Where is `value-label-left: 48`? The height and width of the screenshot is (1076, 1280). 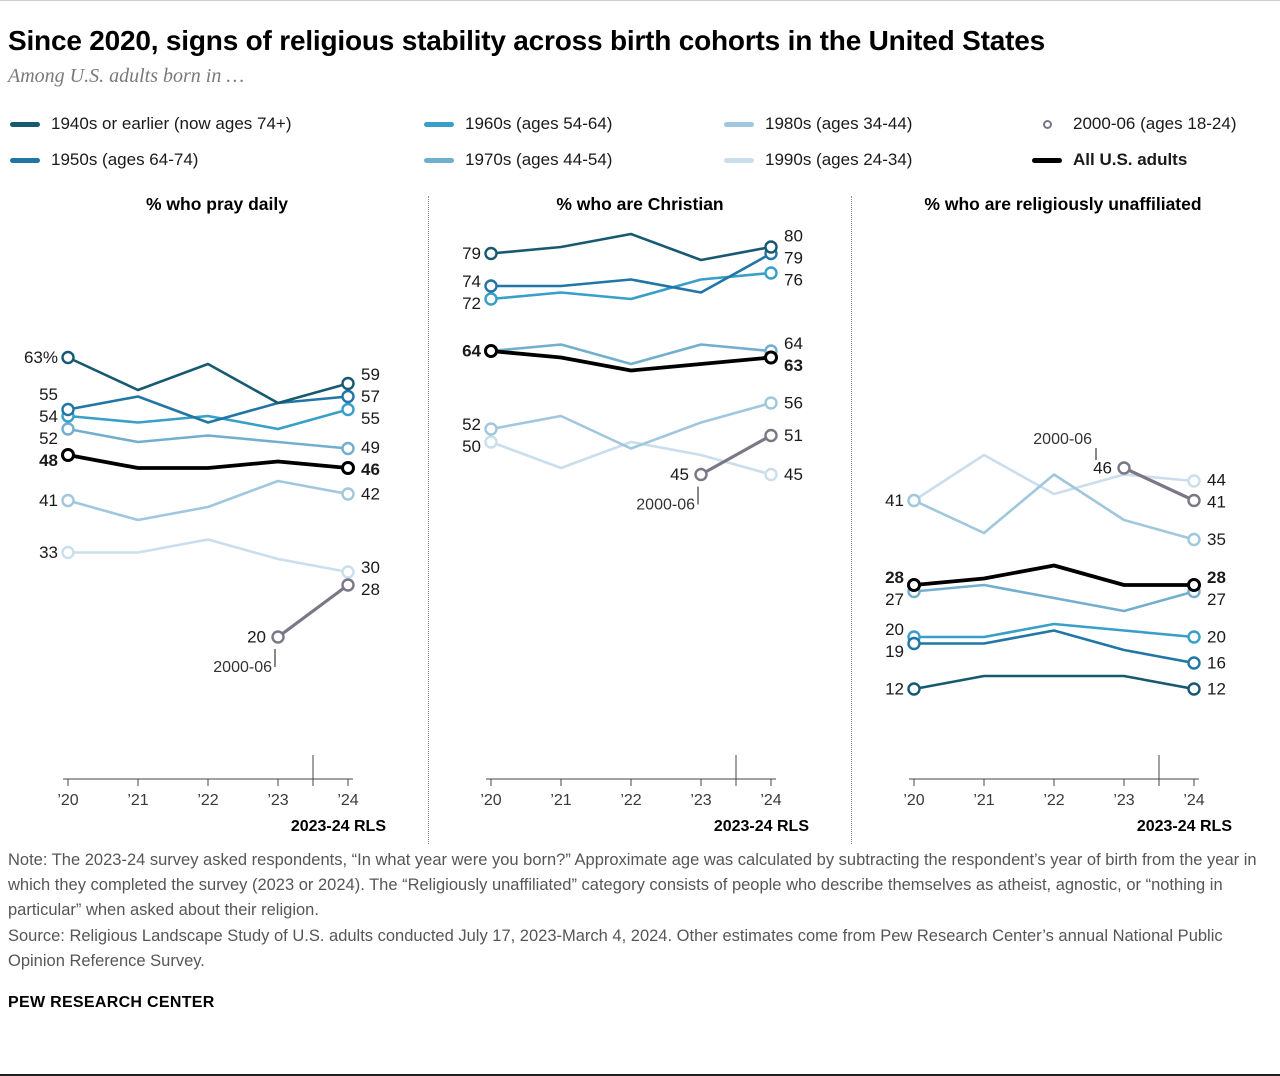
value-label-left: 48 is located at coordinates (48, 460).